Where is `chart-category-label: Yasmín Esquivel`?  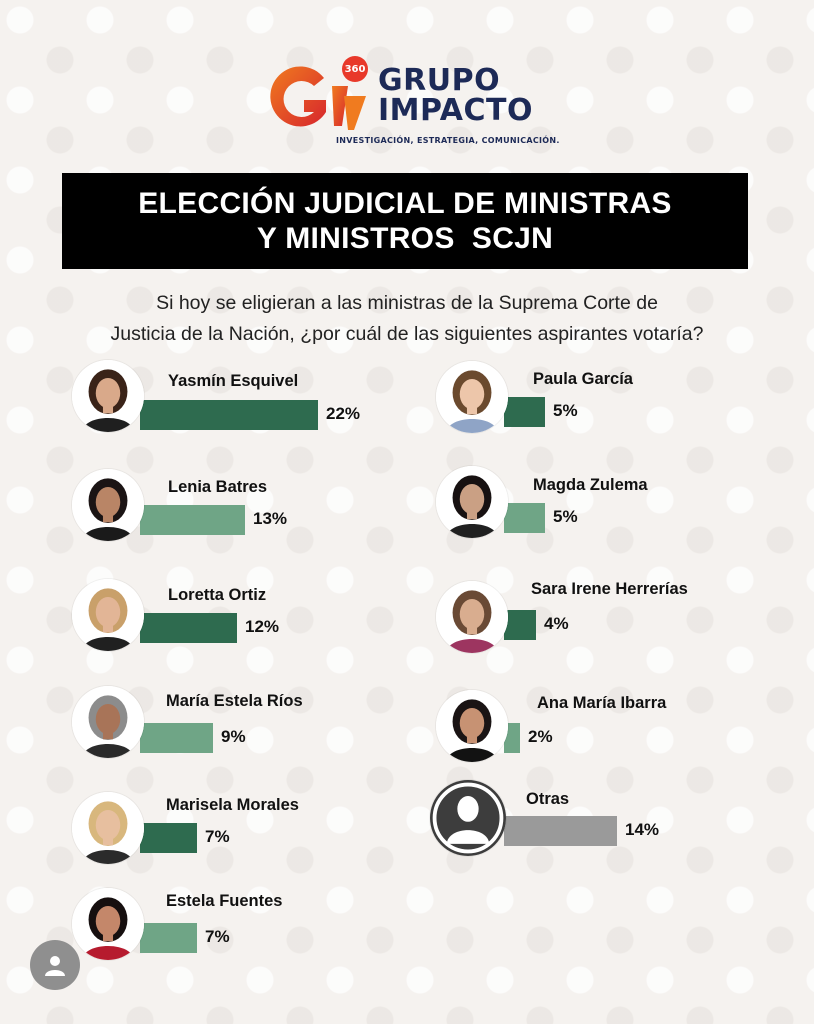
chart-category-label: Yasmín Esquivel is located at coordinates (233, 381).